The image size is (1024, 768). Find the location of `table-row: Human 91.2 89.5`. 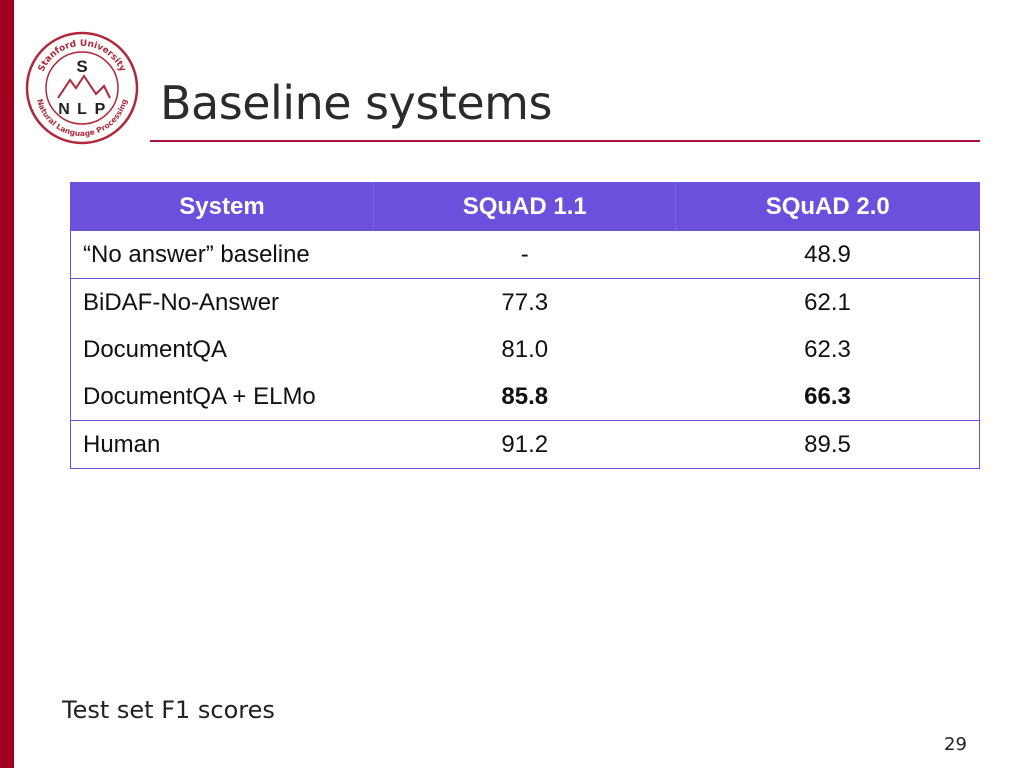

table-row: Human 91.2 89.5 is located at coordinates (525, 445).